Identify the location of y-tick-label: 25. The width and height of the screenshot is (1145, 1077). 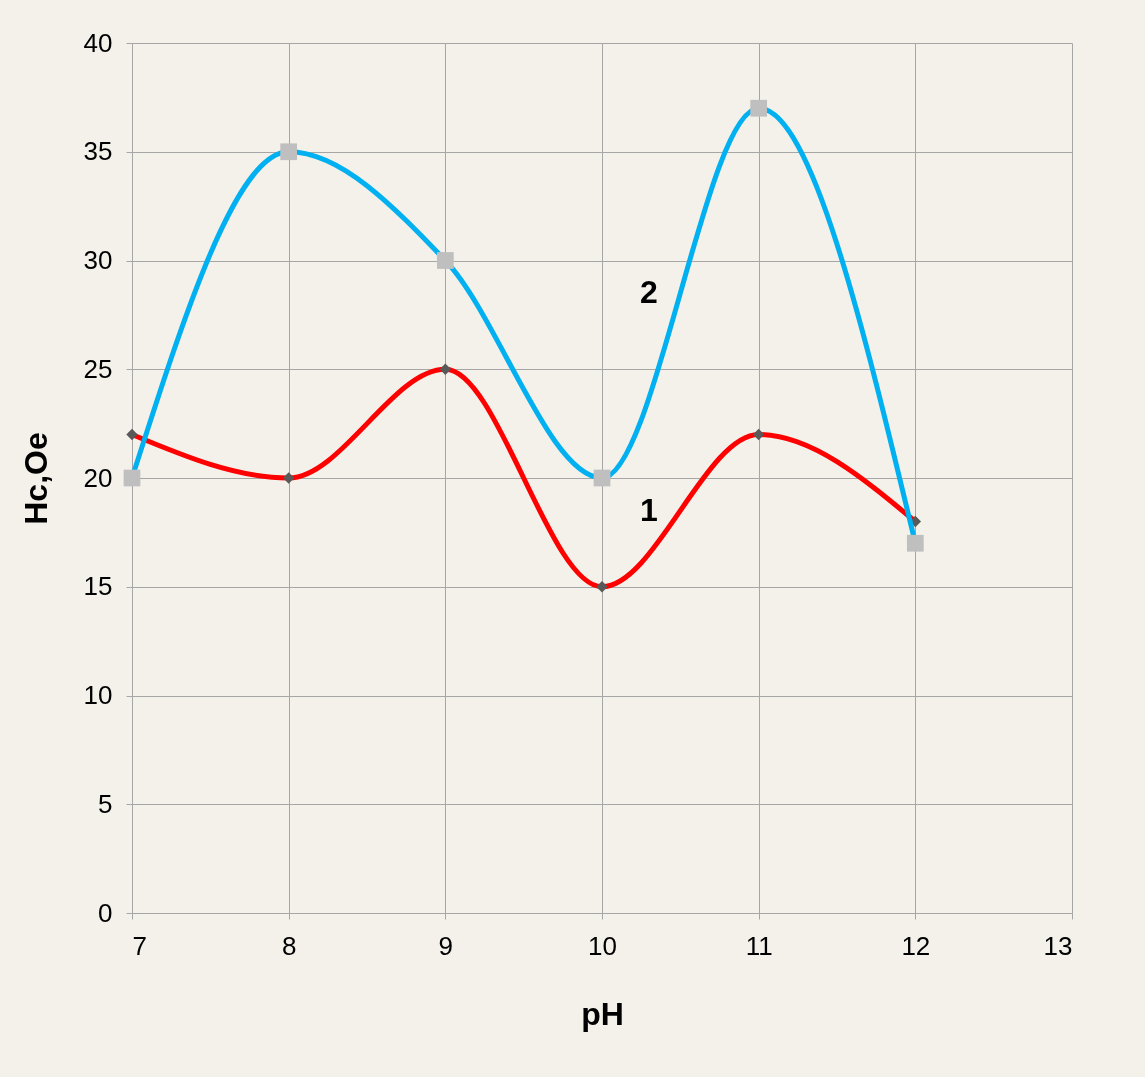
(98, 368).